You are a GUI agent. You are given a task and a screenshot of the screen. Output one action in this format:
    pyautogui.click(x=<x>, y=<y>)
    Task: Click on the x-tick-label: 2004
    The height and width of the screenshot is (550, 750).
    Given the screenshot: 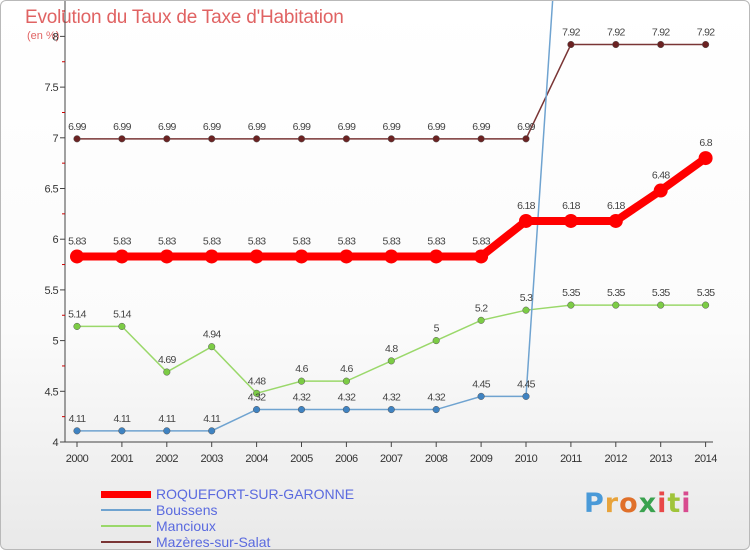 What is the action you would take?
    pyautogui.click(x=256, y=459)
    